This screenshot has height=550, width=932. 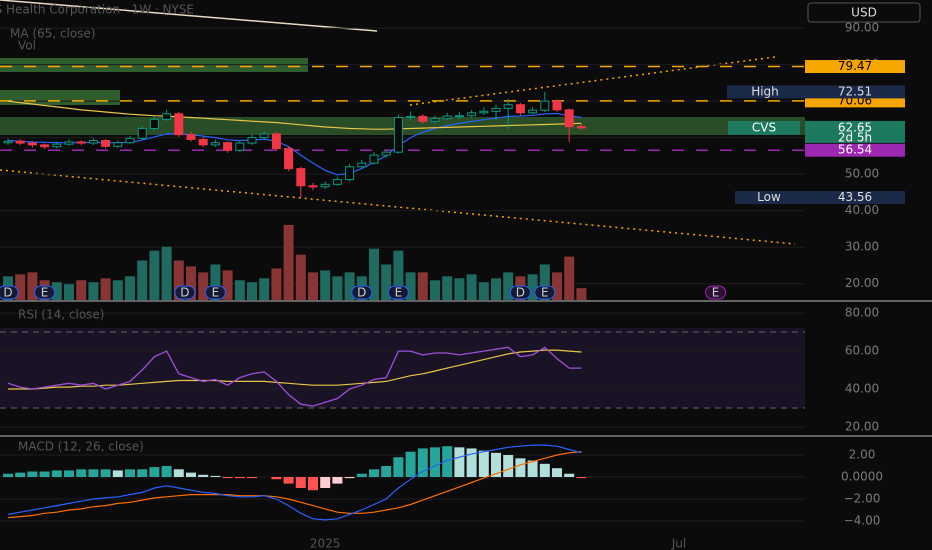 I want to click on y-tick-label: 30.00, so click(x=862, y=247).